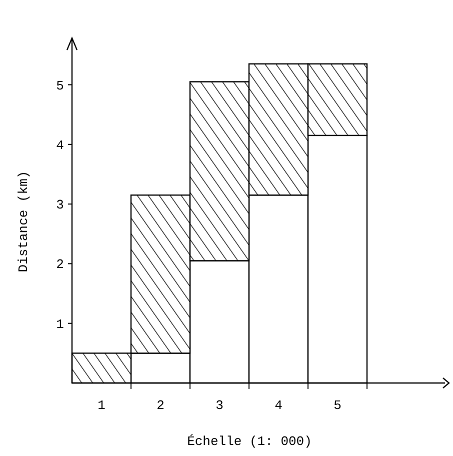 The height and width of the screenshot is (456, 453). What do you see at coordinates (160, 405) in the screenshot?
I see `x-tick-label: 2` at bounding box center [160, 405].